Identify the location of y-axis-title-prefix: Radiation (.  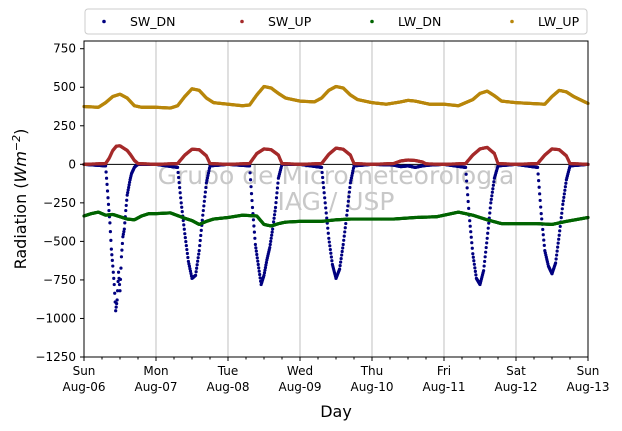
(20, 225).